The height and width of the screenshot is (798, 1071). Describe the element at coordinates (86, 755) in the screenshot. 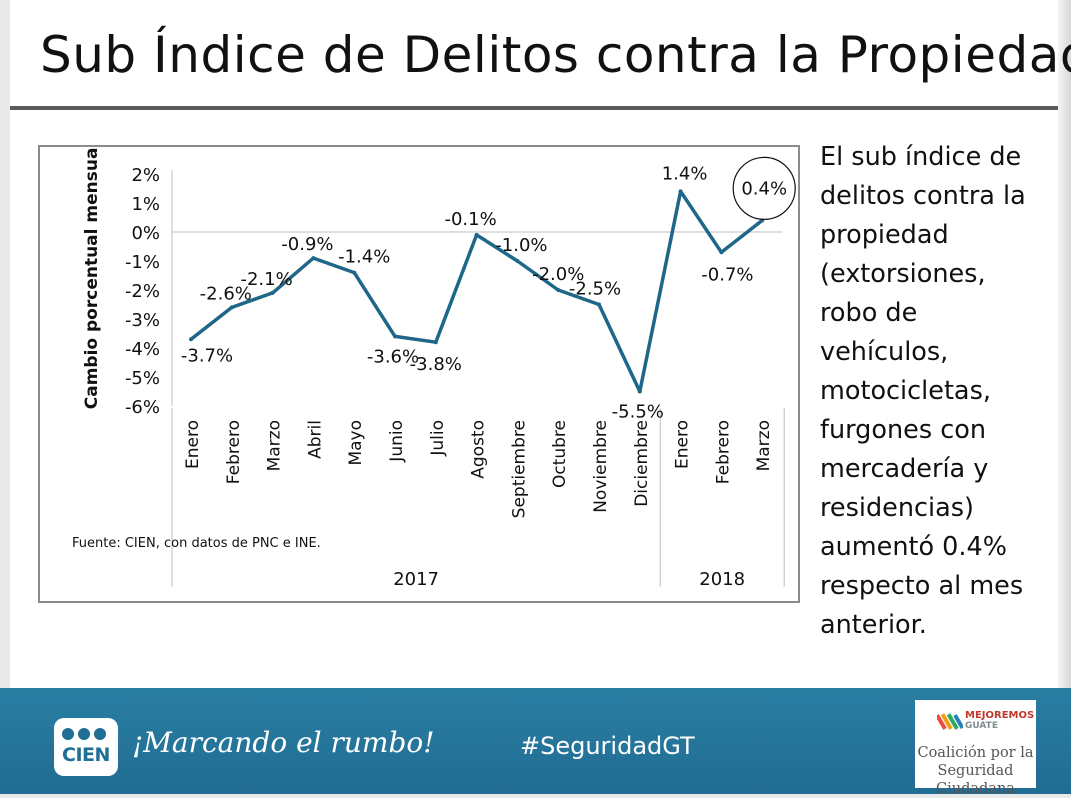

I see `logo-text: CIEN` at that location.